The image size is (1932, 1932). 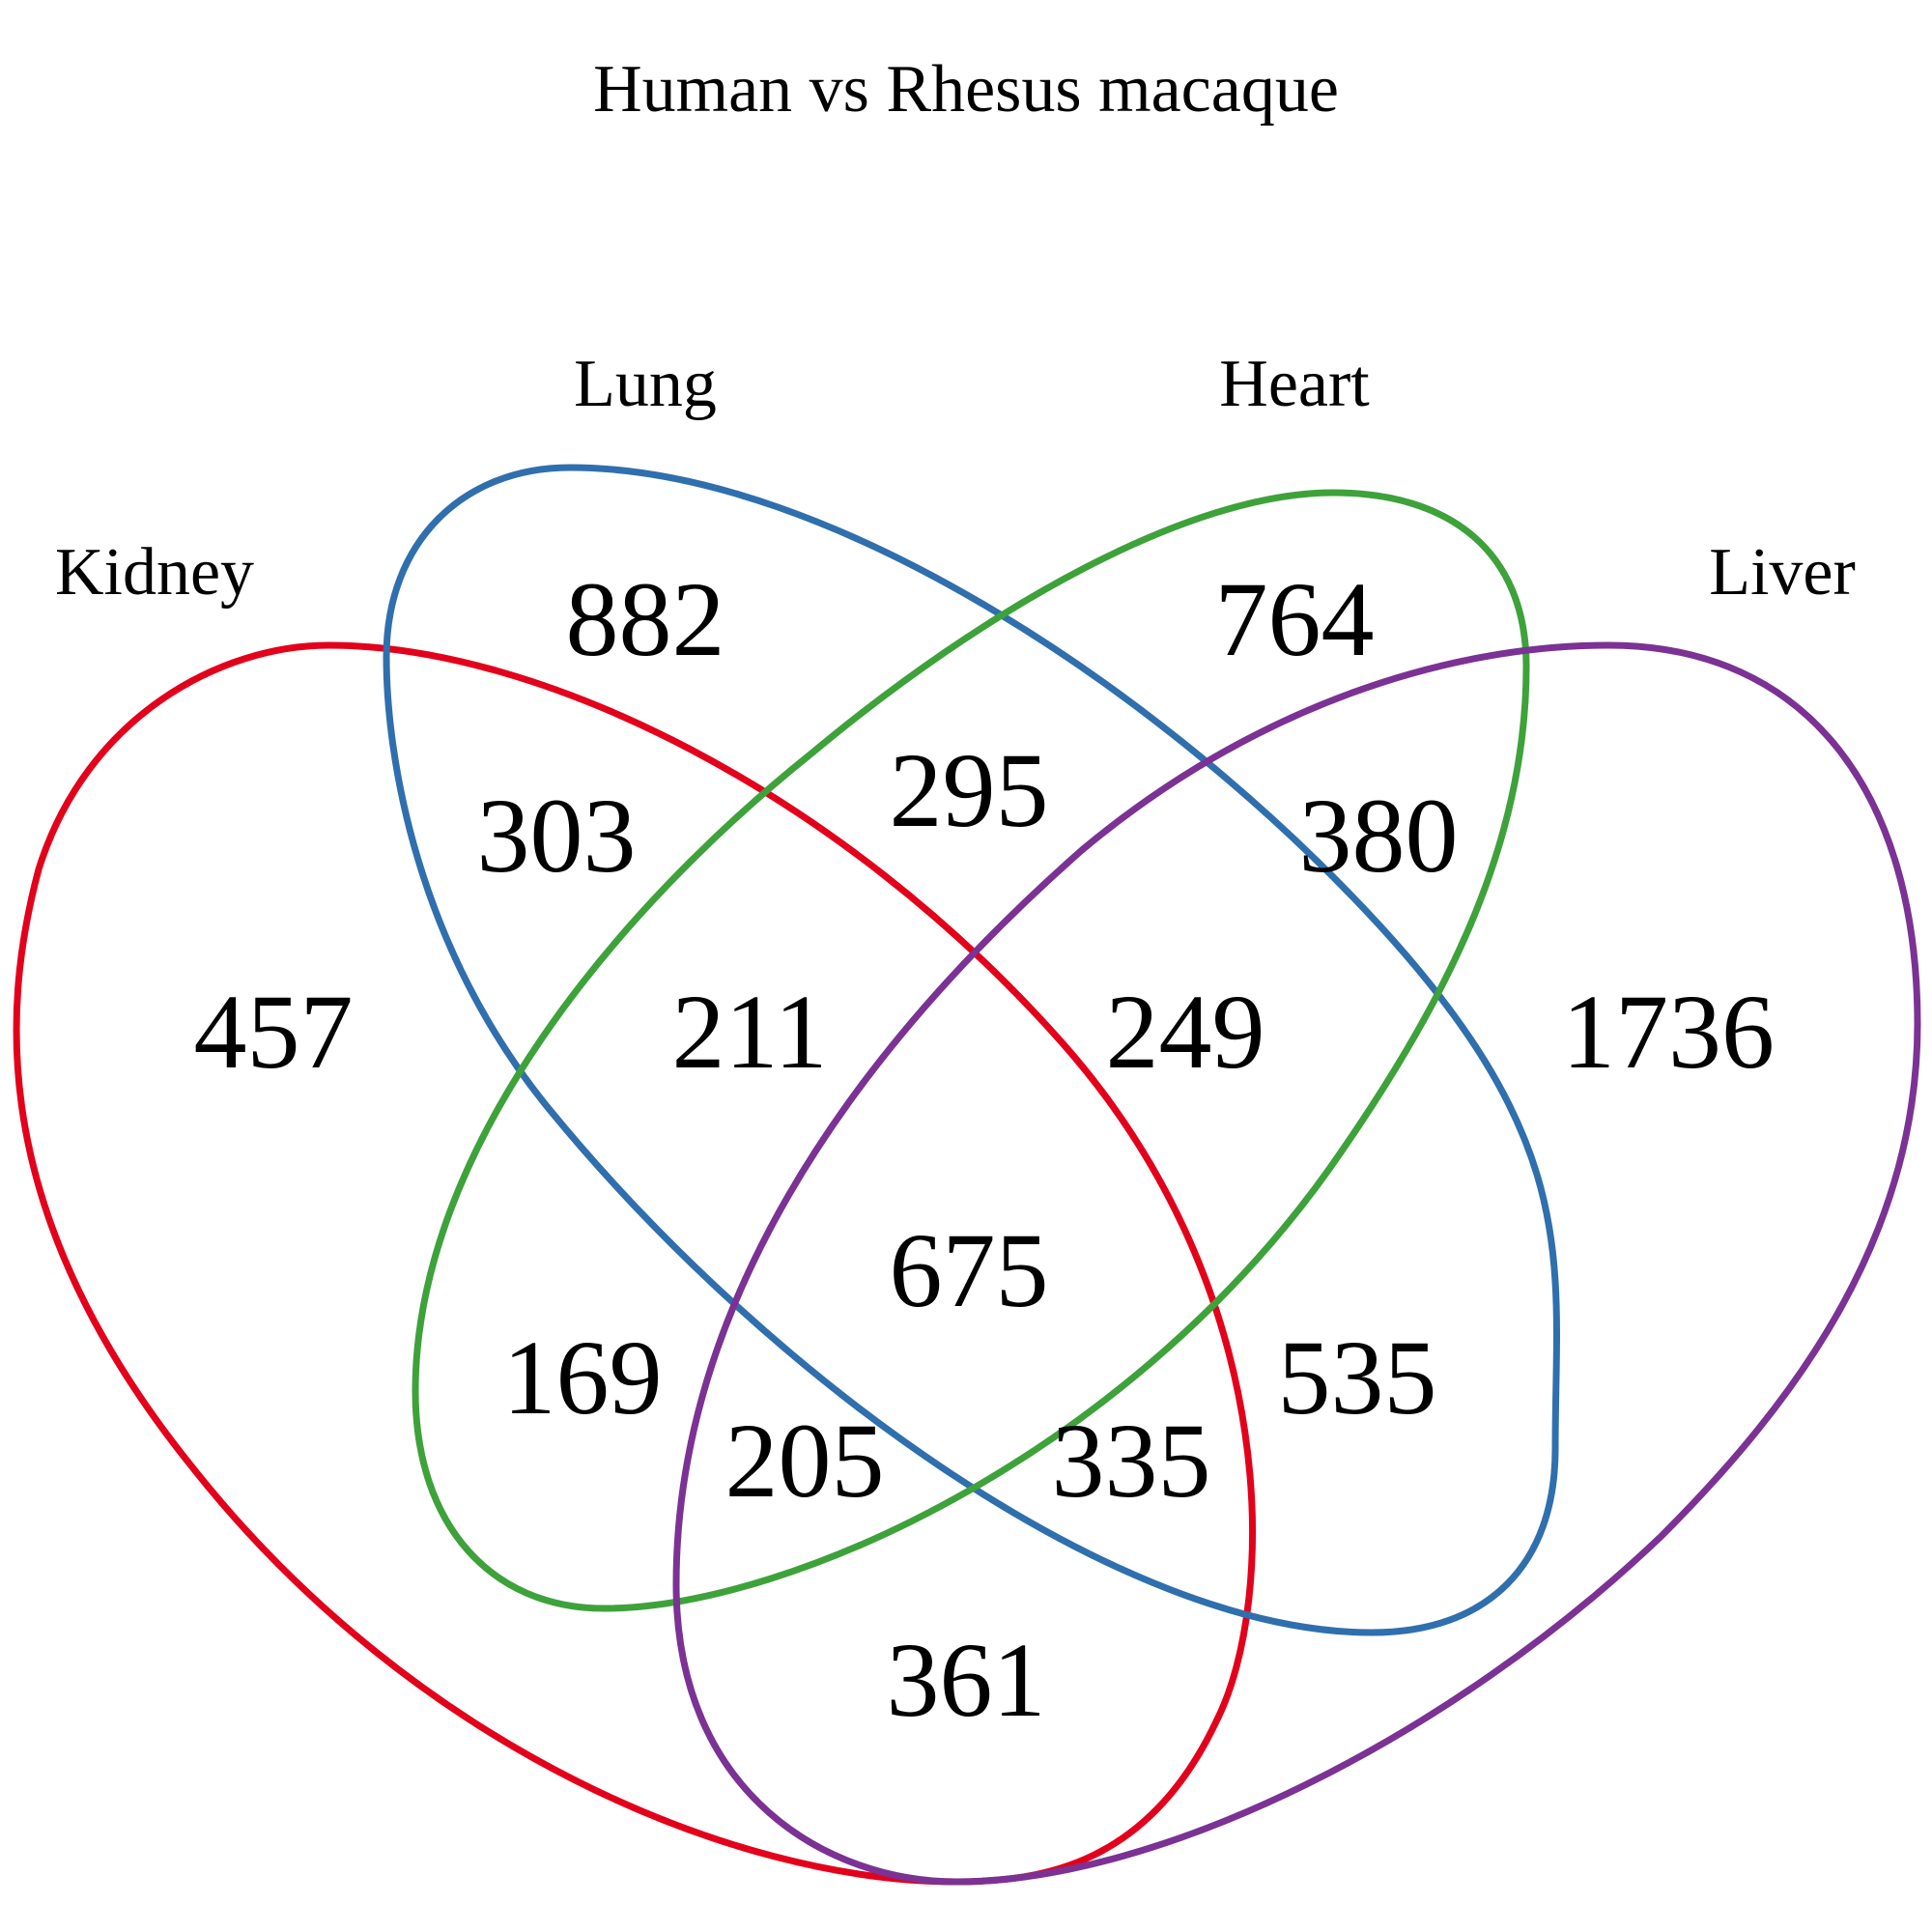 I want to click on count-kidney-lung-liver: 335, so click(x=1131, y=1461).